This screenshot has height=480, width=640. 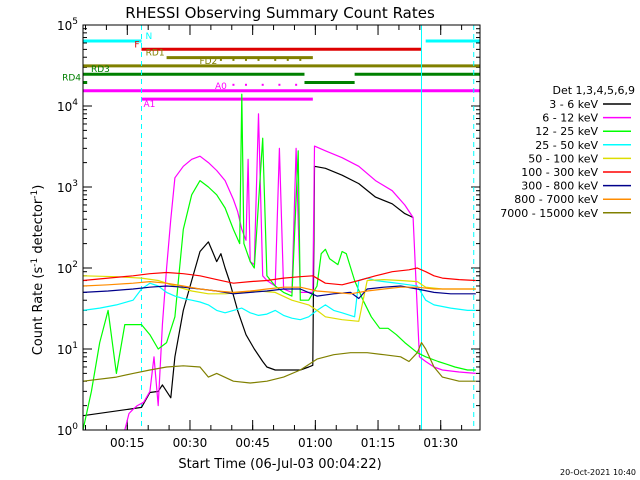 I want to click on x-tick-label: 00:45, so click(x=252, y=443).